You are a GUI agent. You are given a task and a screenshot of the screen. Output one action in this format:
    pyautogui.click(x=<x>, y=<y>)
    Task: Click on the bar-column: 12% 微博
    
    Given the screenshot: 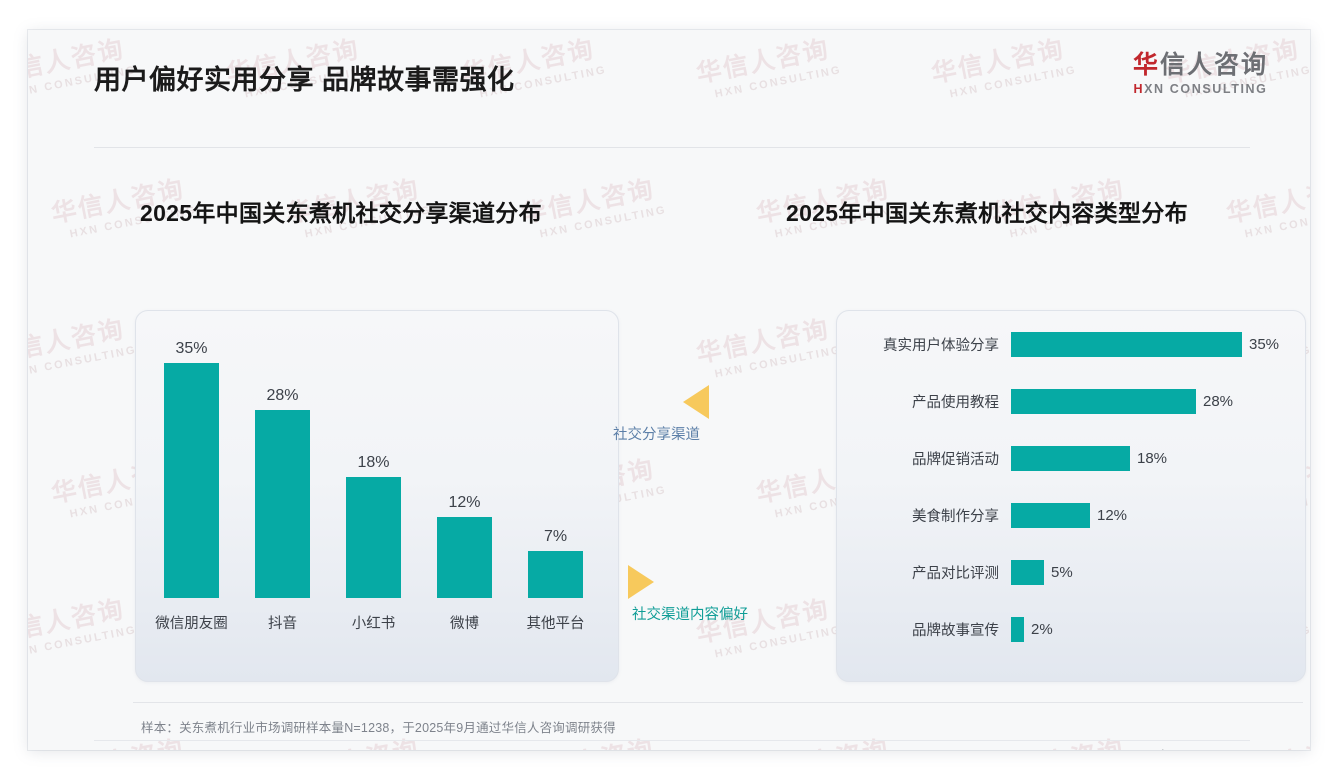 What is the action you would take?
    pyautogui.click(x=464, y=496)
    